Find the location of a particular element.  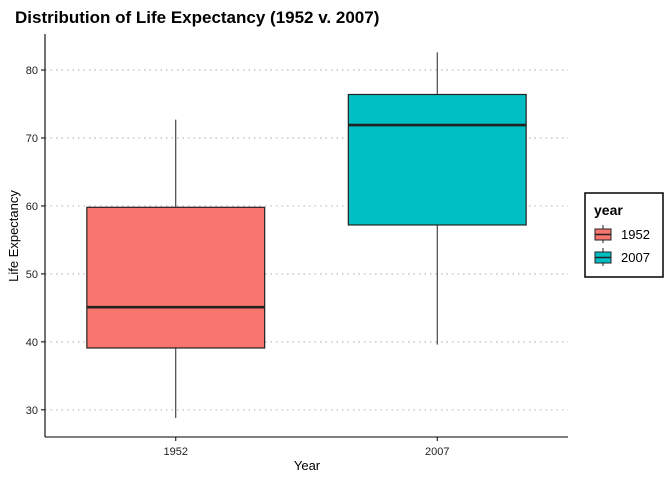

x-axis-title: Year is located at coordinates (307, 465).